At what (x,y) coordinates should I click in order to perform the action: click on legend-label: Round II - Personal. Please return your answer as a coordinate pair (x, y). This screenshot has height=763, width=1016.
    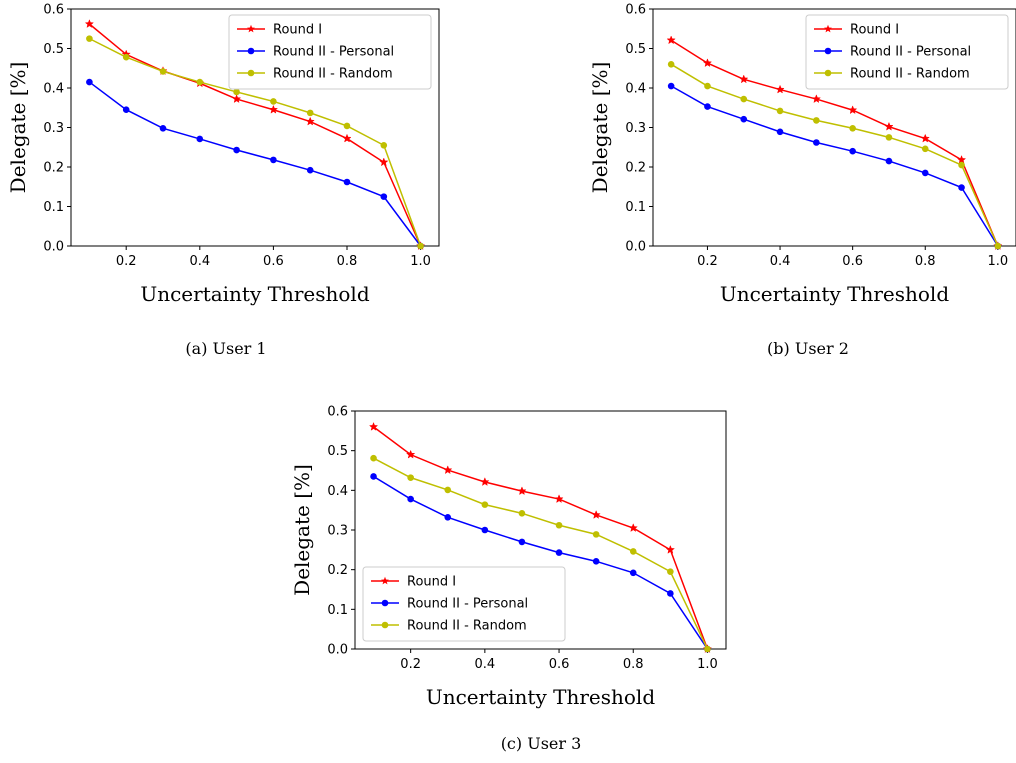
    Looking at the image, I should click on (467, 604).